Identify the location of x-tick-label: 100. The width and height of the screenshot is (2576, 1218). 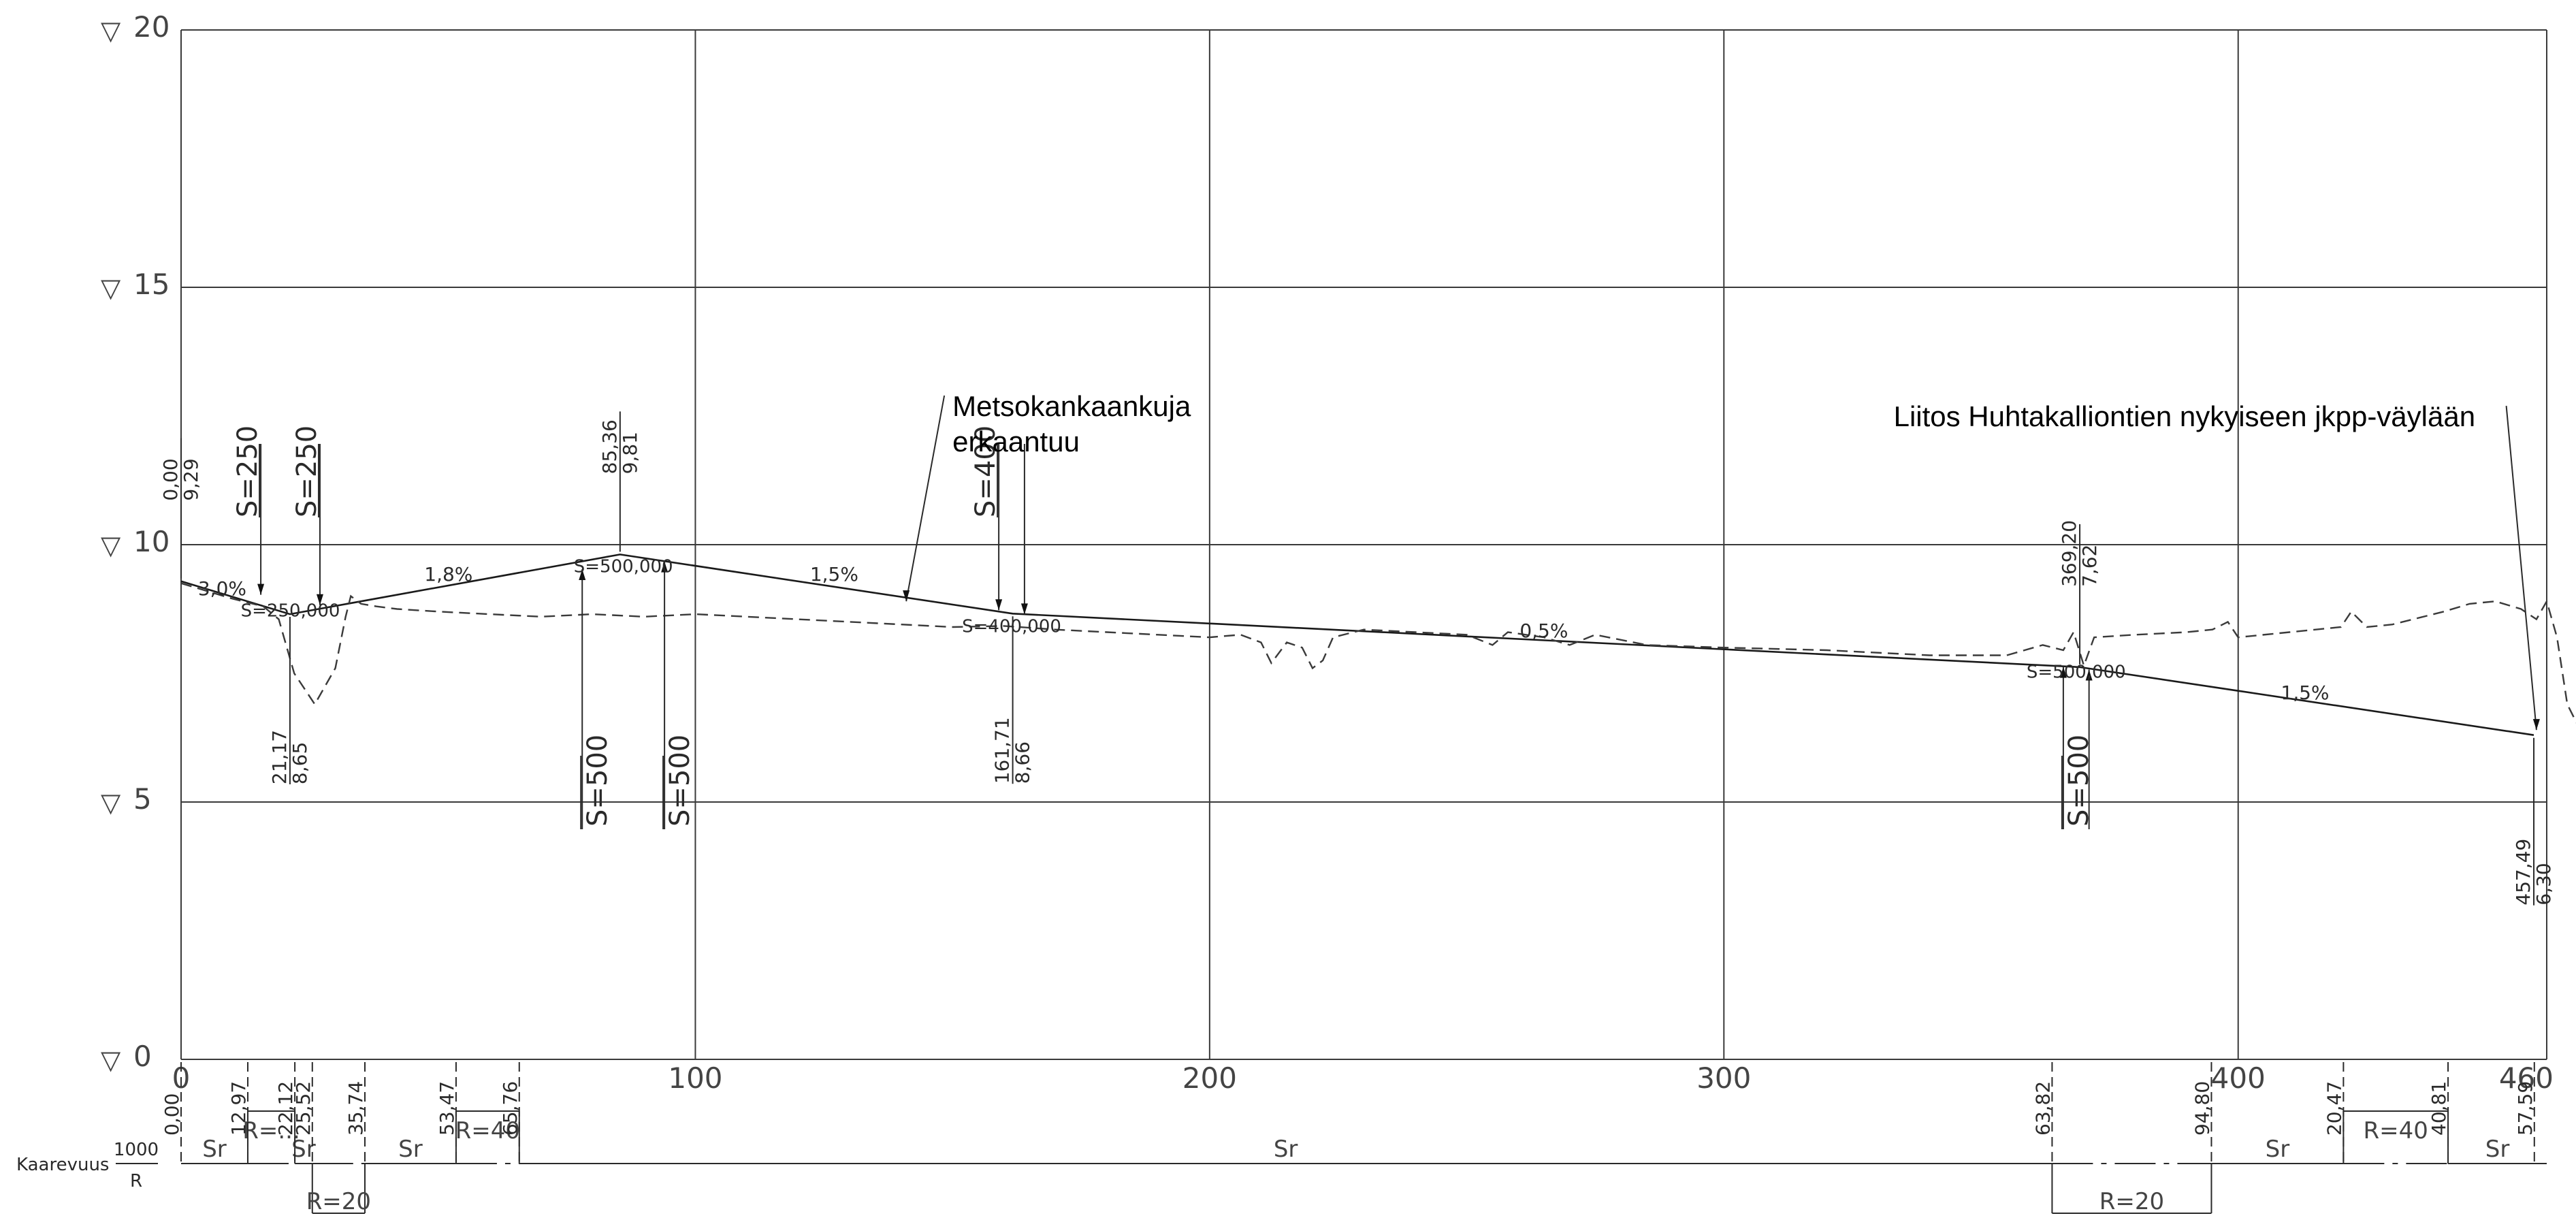
(695, 1078).